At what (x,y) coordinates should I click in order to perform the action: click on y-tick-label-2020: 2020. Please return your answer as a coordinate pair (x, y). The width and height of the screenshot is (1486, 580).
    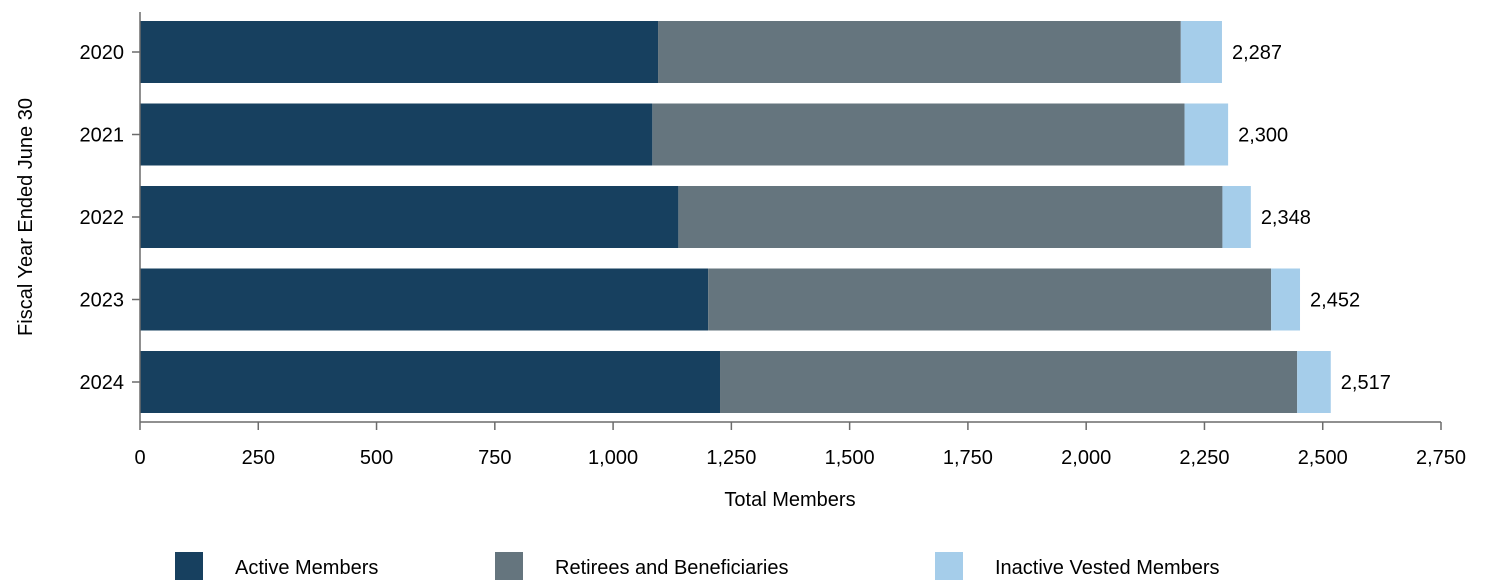
    Looking at the image, I should click on (102, 53).